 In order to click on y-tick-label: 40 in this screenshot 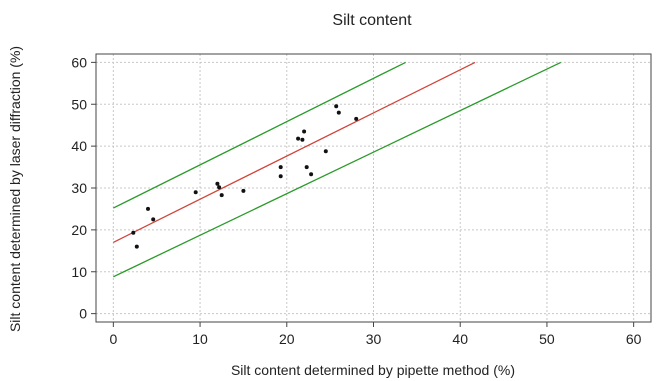, I will do `click(79, 146)`.